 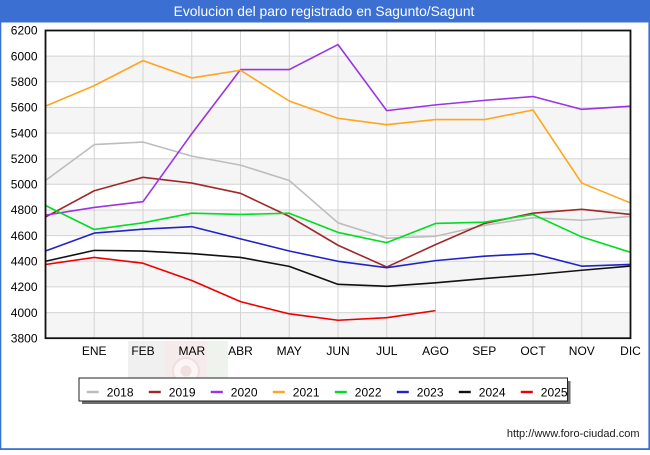 I want to click on svg-text: 4200, so click(x=24, y=287).